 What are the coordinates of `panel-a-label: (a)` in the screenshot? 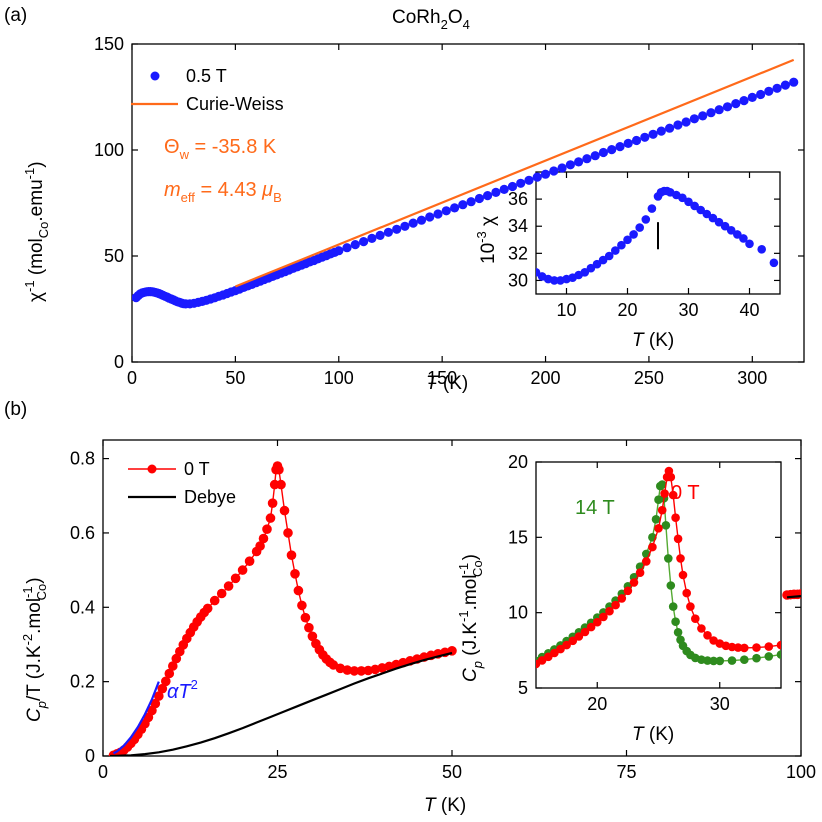 It's located at (15, 15).